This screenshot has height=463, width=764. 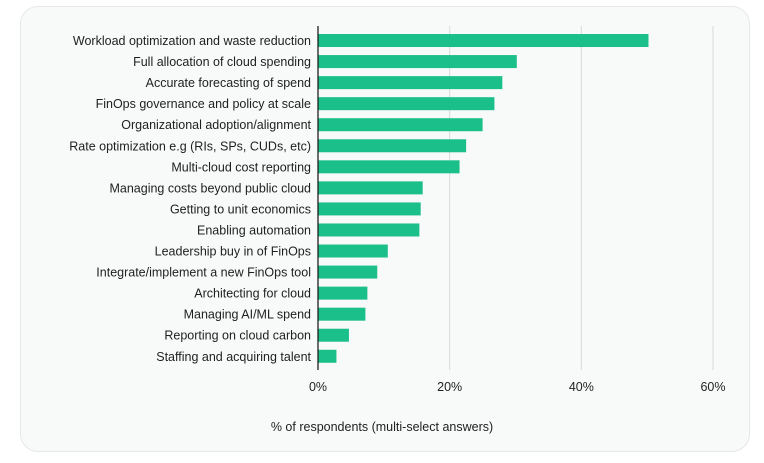 What do you see at coordinates (382, 427) in the screenshot?
I see `x-axis-title: % of respondents (multi-select answers)` at bounding box center [382, 427].